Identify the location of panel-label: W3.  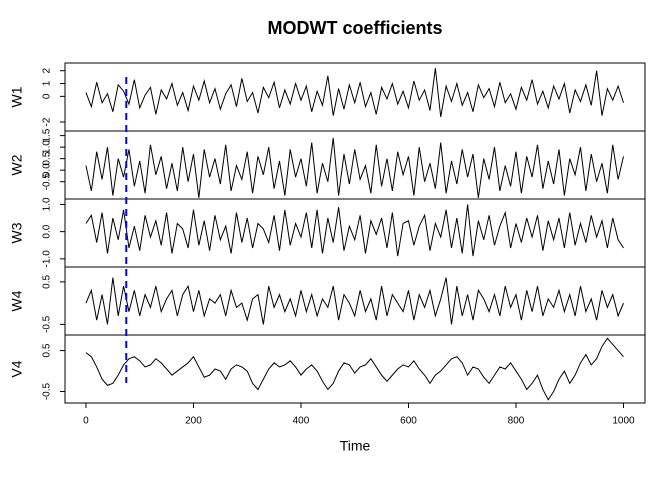
(17, 232).